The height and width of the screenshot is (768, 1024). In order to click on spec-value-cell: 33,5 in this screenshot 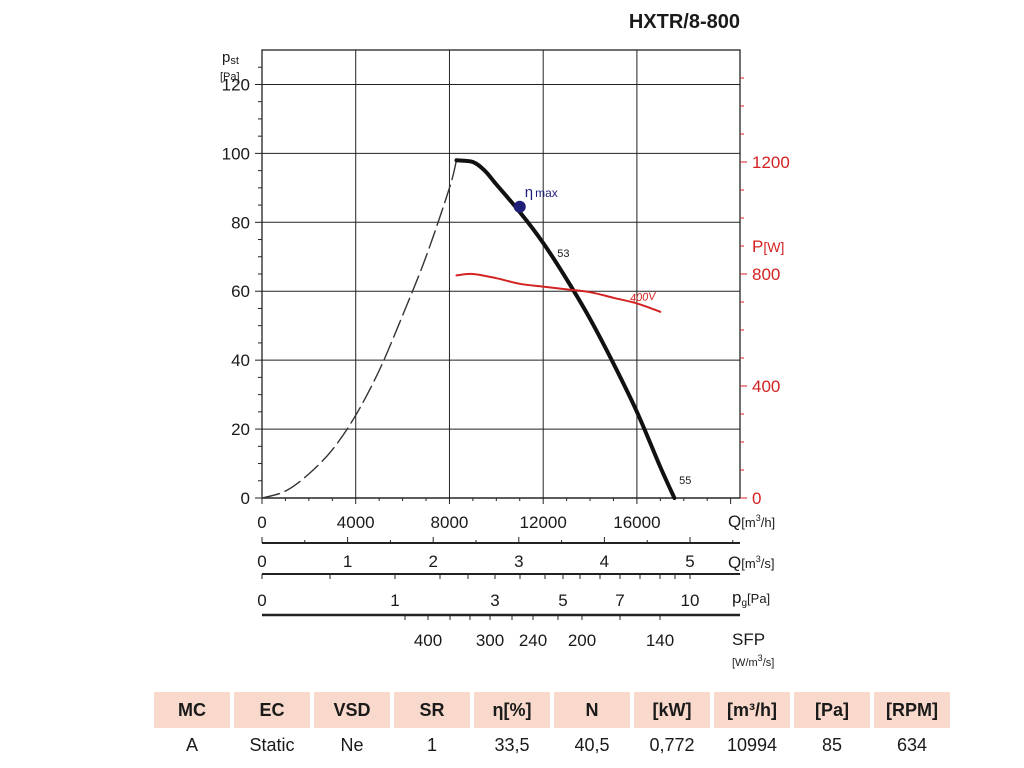, I will do `click(512, 744)`.